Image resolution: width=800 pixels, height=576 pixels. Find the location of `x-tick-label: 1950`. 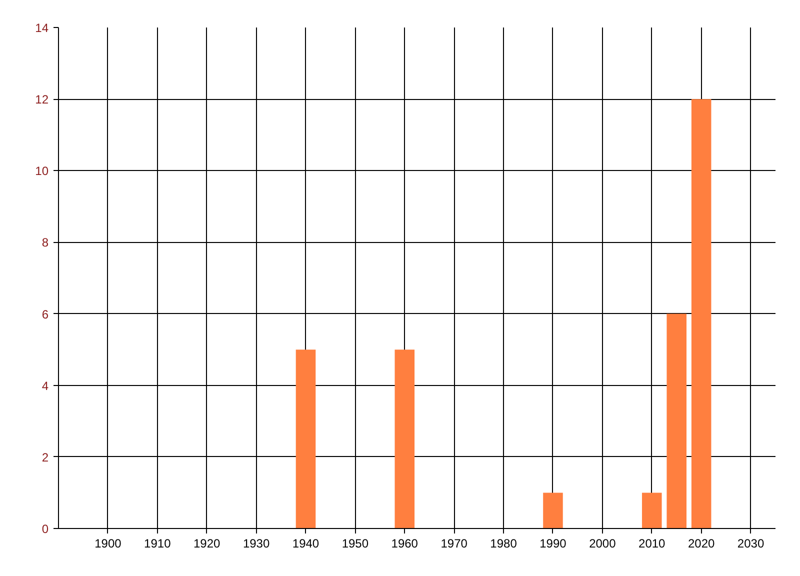

x-tick-label: 1950 is located at coordinates (355, 543).